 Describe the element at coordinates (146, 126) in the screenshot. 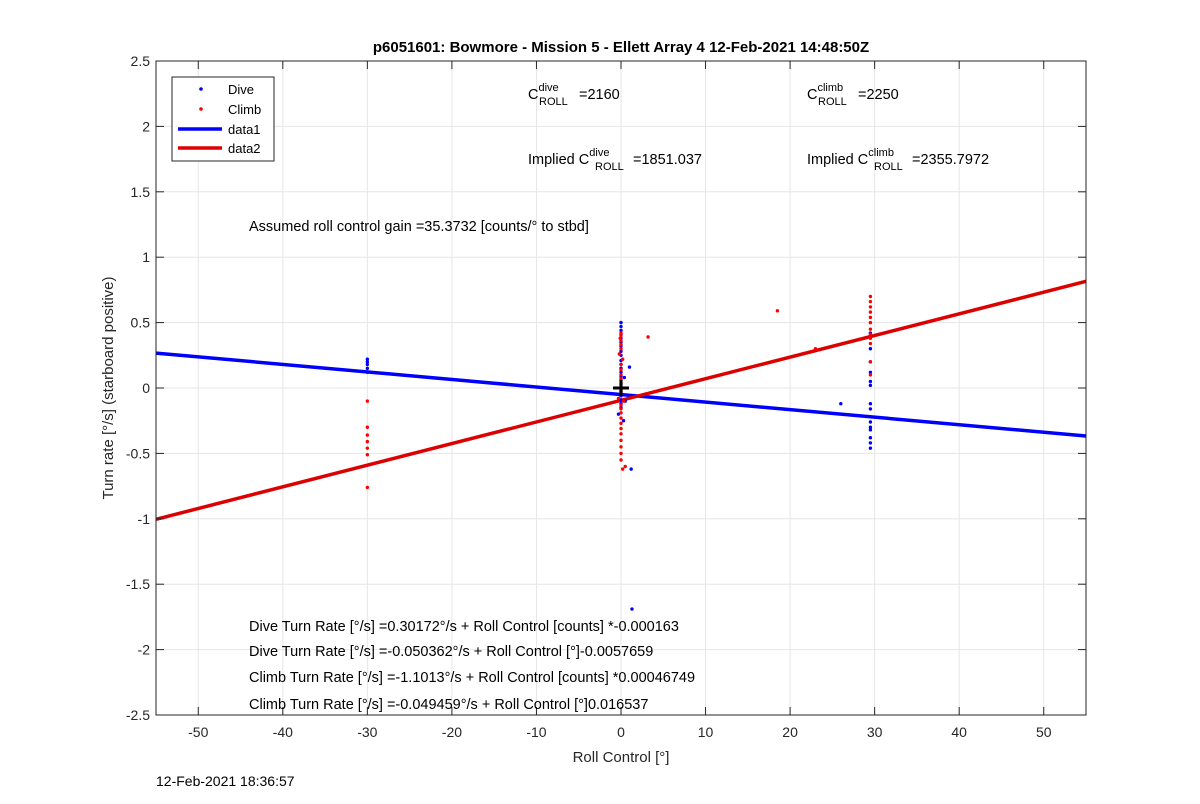

I see `y-tick-label: 2` at that location.